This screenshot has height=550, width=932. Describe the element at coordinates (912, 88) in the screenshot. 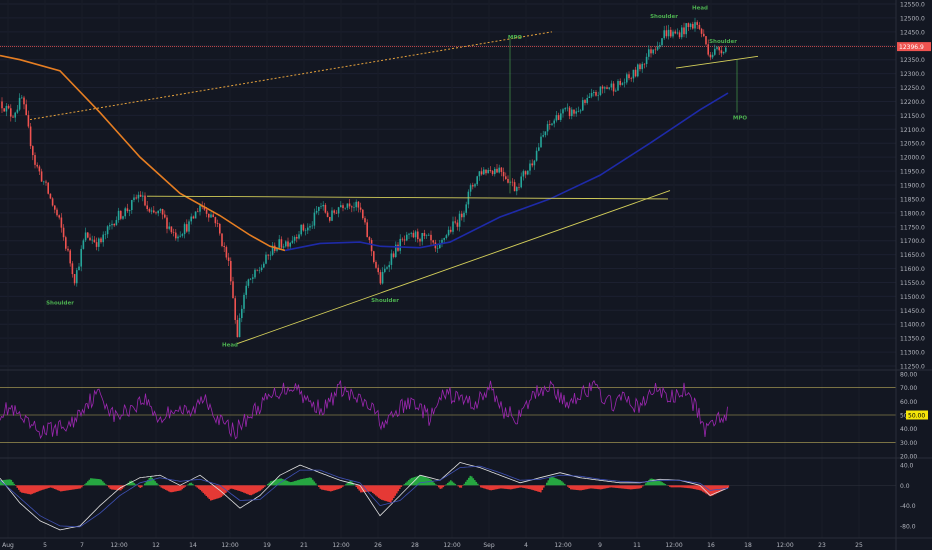

I see `price-tick-label: 12250.0` at that location.